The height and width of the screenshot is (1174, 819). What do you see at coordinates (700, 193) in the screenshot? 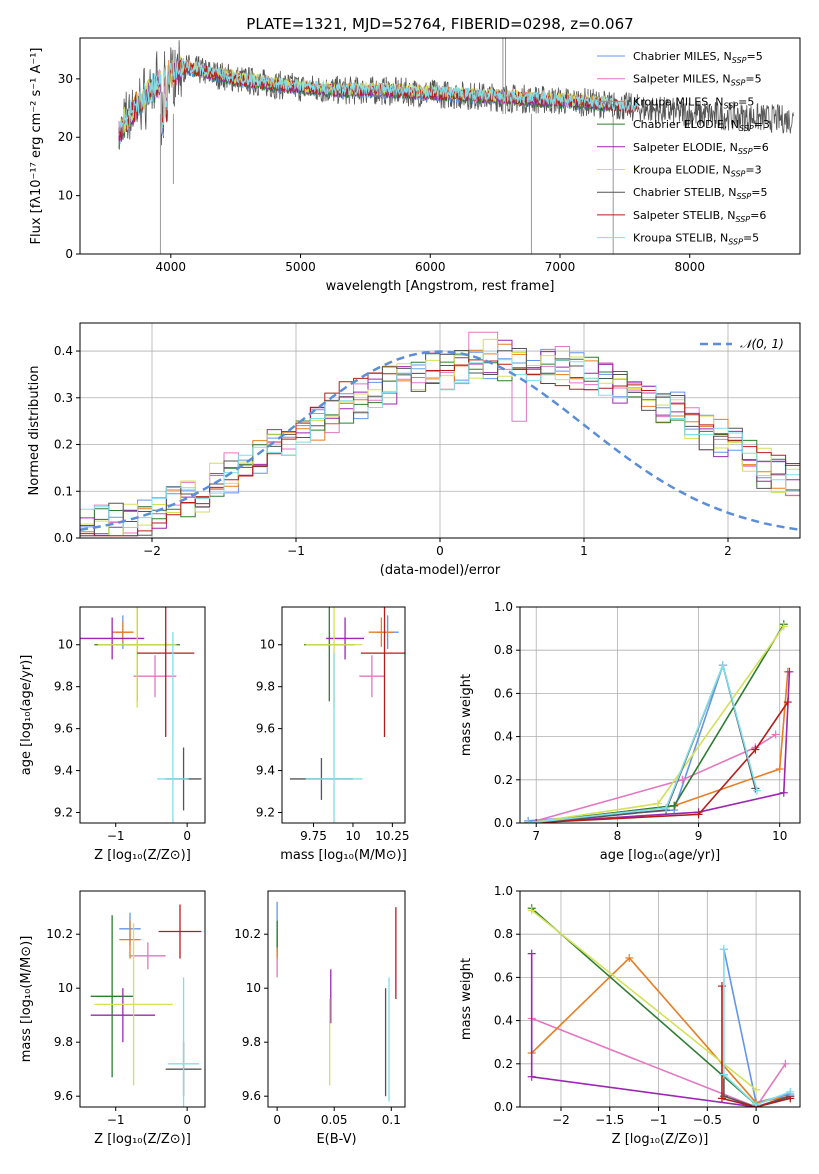
I see `legend-label: Chabrier STELIB, NSSP=5` at bounding box center [700, 193].